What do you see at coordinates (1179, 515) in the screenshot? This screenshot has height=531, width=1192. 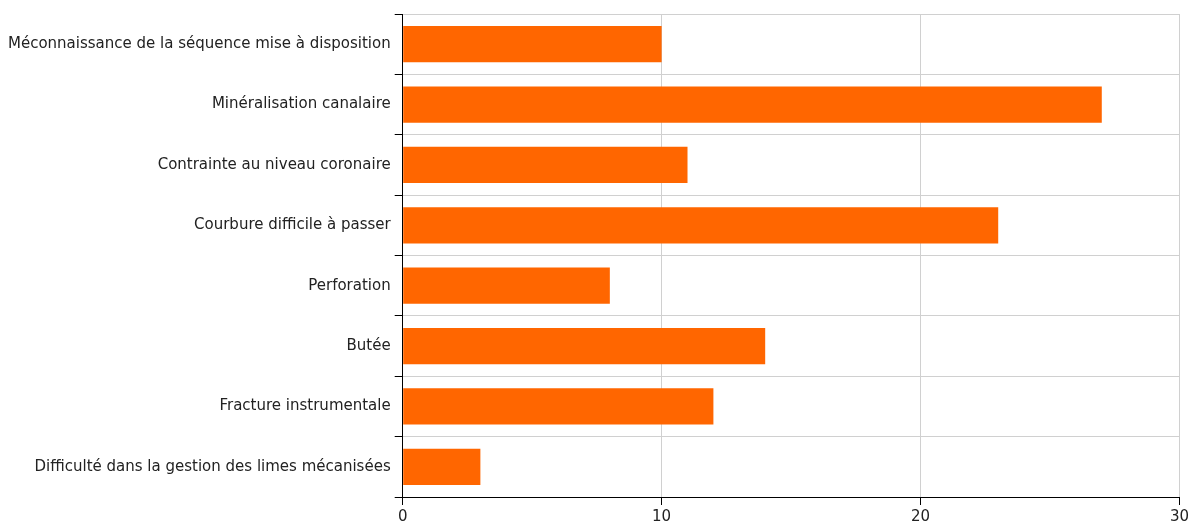 I see `x-tick-label: 30` at bounding box center [1179, 515].